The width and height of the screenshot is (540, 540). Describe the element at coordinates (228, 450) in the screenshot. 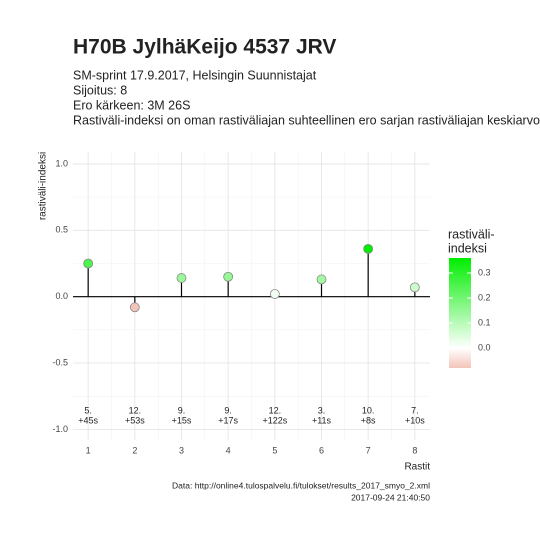

I see `x-tick-label: 4` at that location.